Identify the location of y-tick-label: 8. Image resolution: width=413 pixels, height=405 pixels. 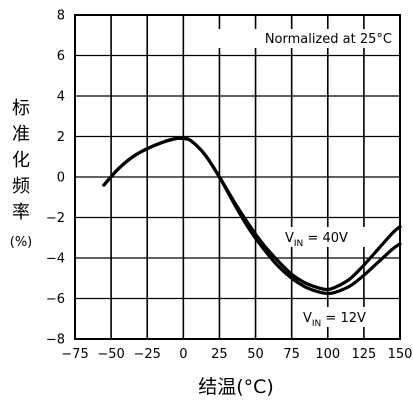
(61, 16).